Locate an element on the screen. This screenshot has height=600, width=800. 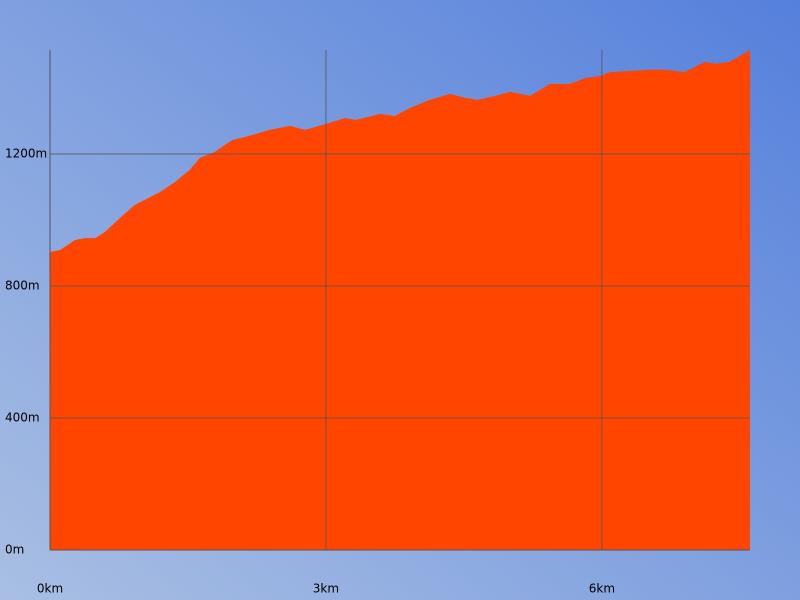
x-tick-label: 6km is located at coordinates (602, 589).